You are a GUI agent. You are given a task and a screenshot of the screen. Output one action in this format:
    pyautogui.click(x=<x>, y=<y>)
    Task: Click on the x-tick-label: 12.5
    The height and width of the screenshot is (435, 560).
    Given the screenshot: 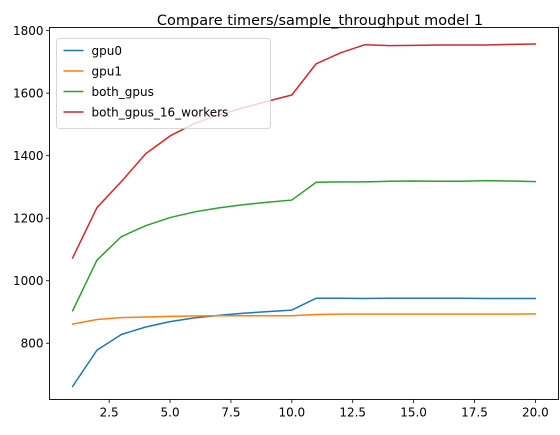 What is the action you would take?
    pyautogui.click(x=352, y=413)
    